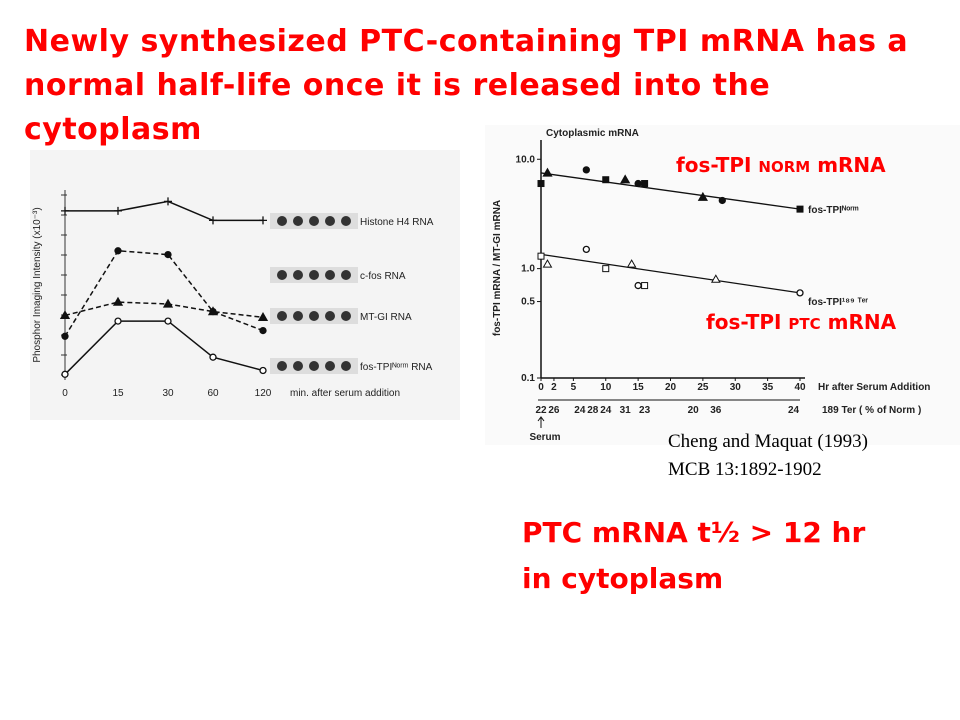 The height and width of the screenshot is (720, 960). What do you see at coordinates (263, 393) in the screenshot?
I see `x-tick-label: 120` at bounding box center [263, 393].